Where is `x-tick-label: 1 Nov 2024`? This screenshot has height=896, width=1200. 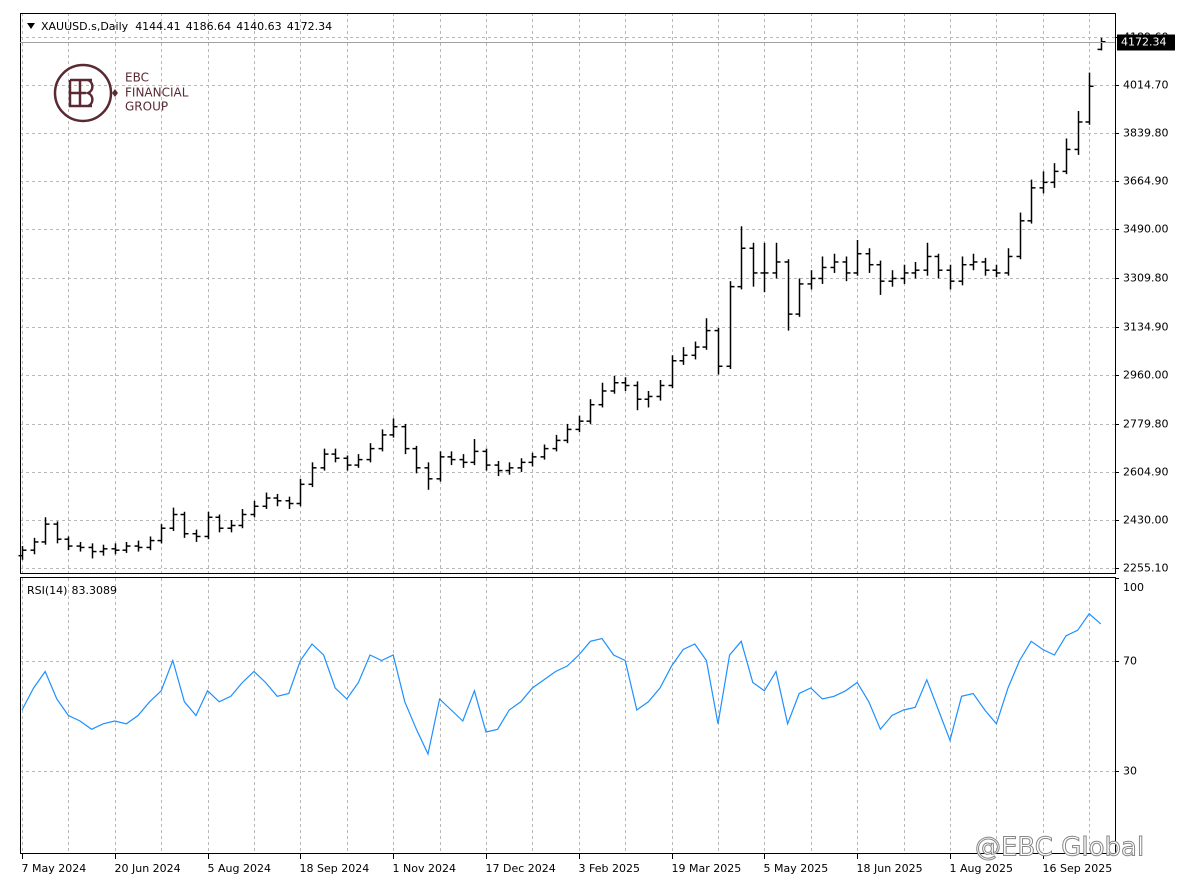
x-tick-label: 1 Nov 2024 is located at coordinates (424, 868).